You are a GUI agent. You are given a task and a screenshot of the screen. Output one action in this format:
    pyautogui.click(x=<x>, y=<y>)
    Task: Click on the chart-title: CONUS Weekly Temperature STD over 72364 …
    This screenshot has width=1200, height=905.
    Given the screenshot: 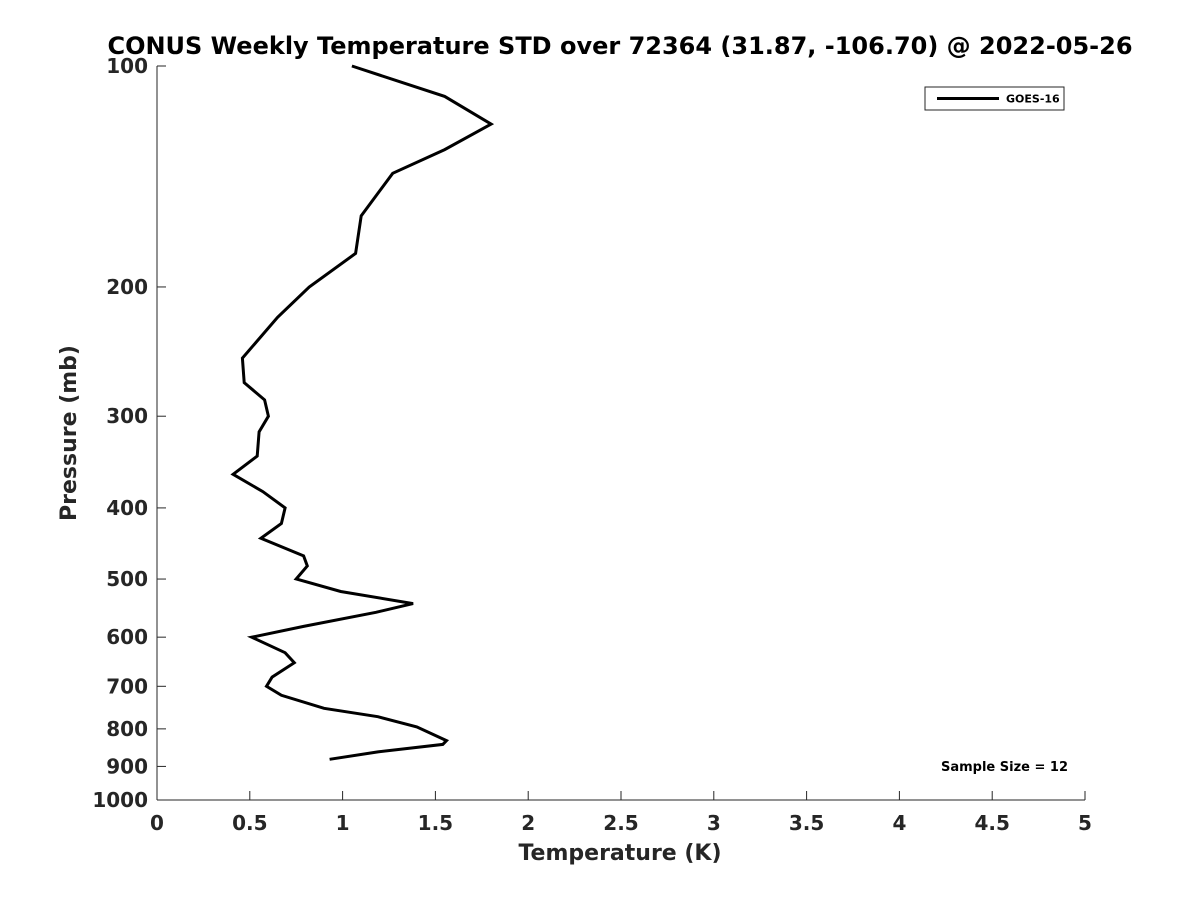 What is the action you would take?
    pyautogui.click(x=619, y=46)
    